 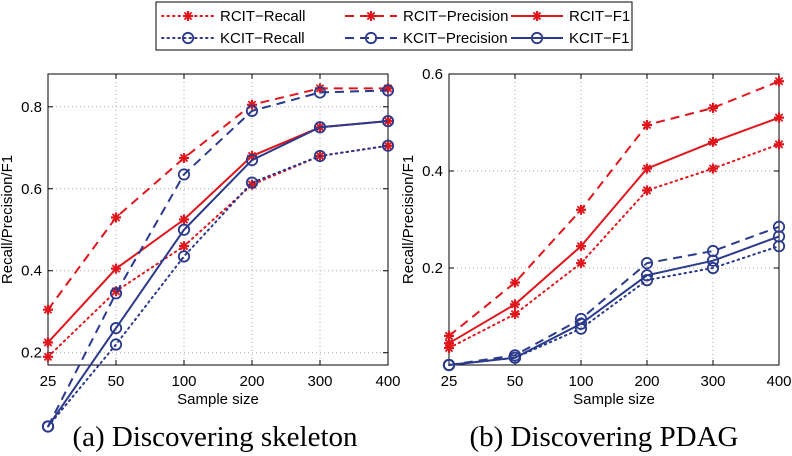 I want to click on legend-box, so click(x=394, y=26).